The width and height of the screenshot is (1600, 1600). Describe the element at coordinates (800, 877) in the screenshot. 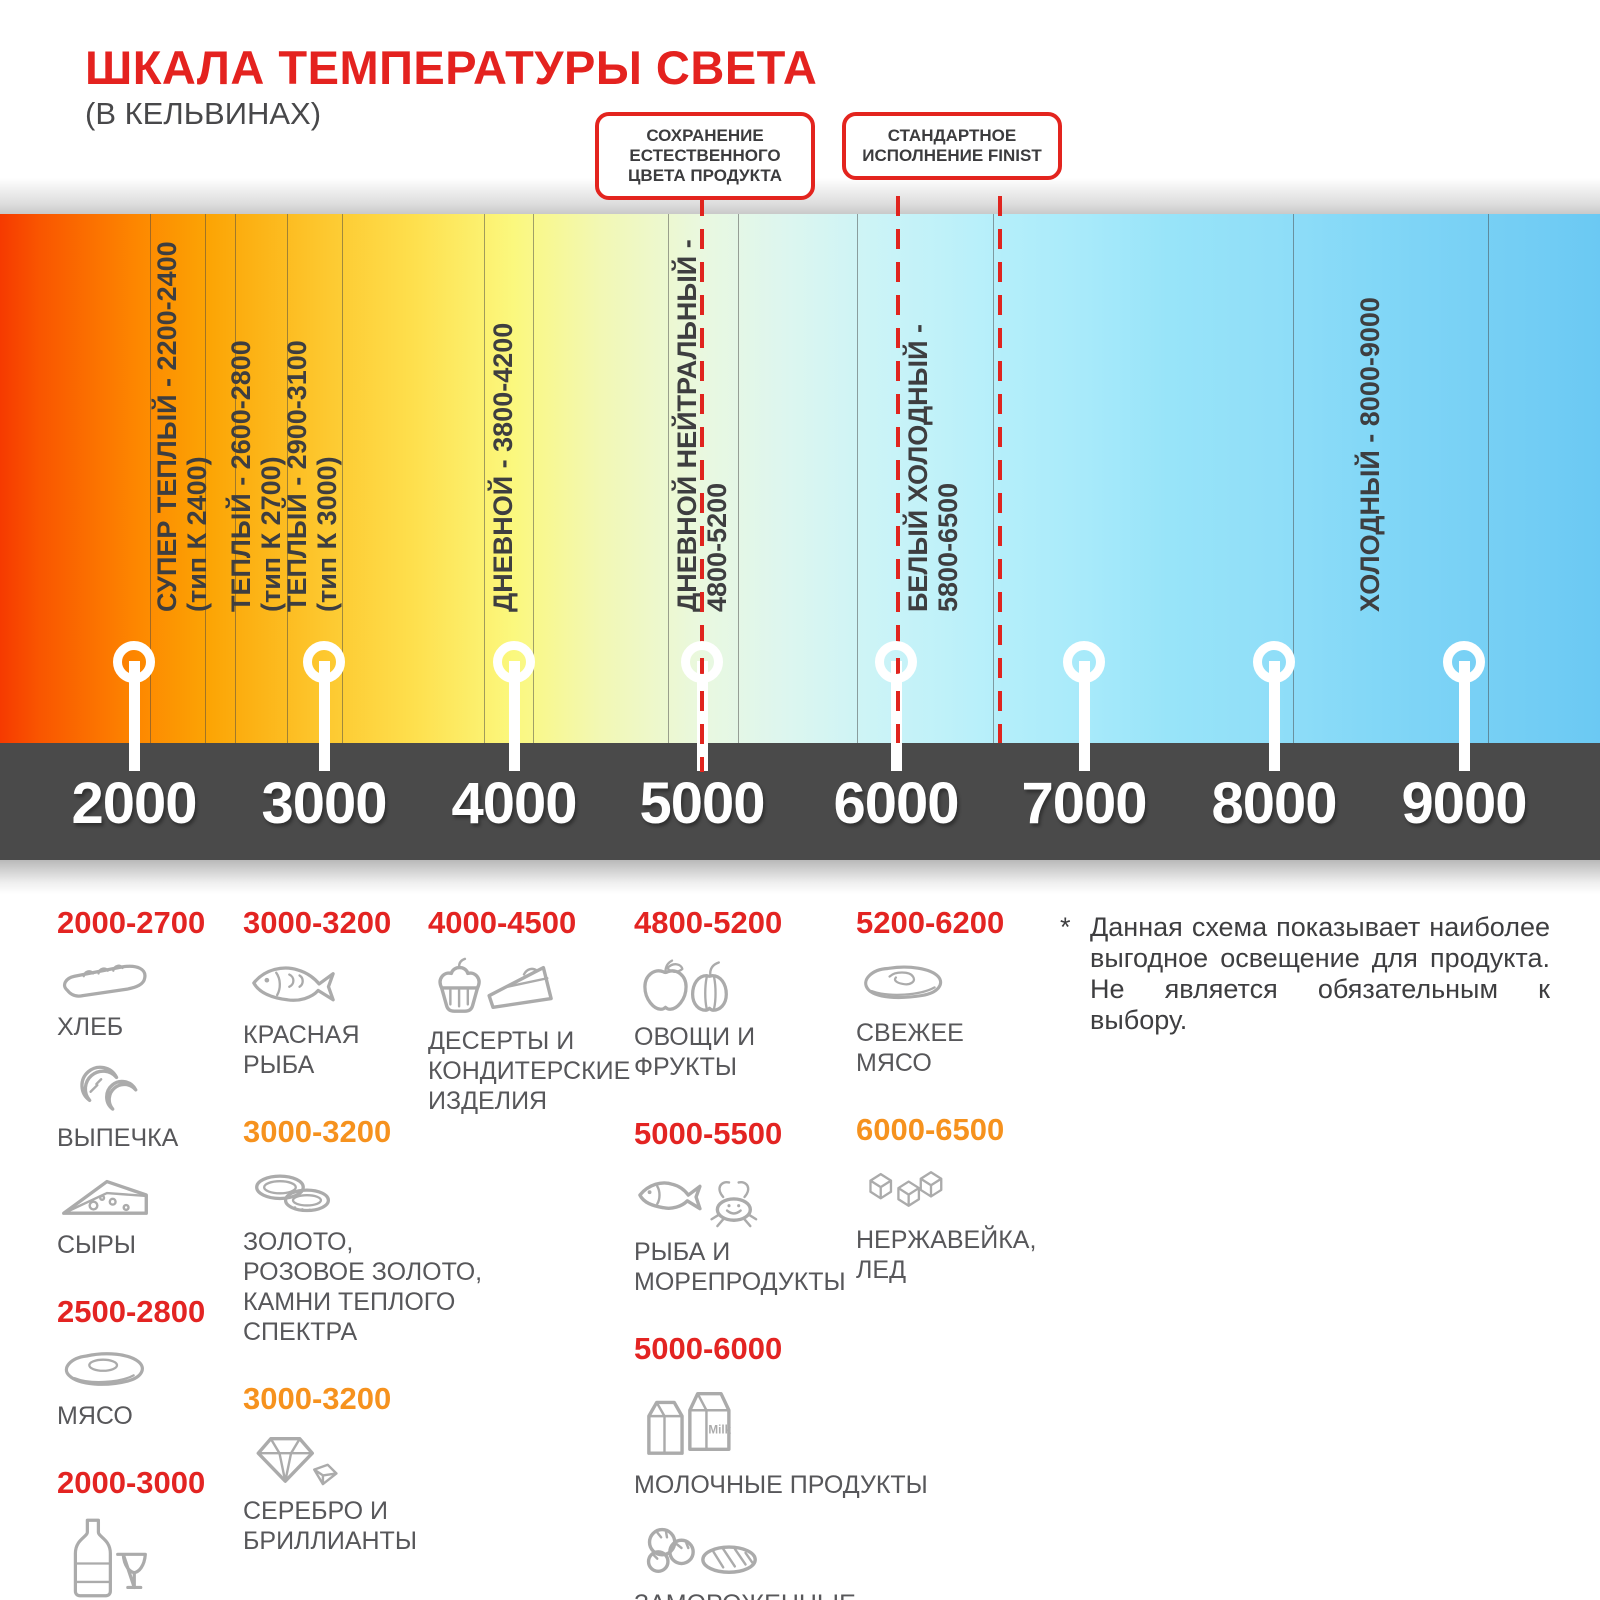

I see `bottom-shadow-band` at that location.